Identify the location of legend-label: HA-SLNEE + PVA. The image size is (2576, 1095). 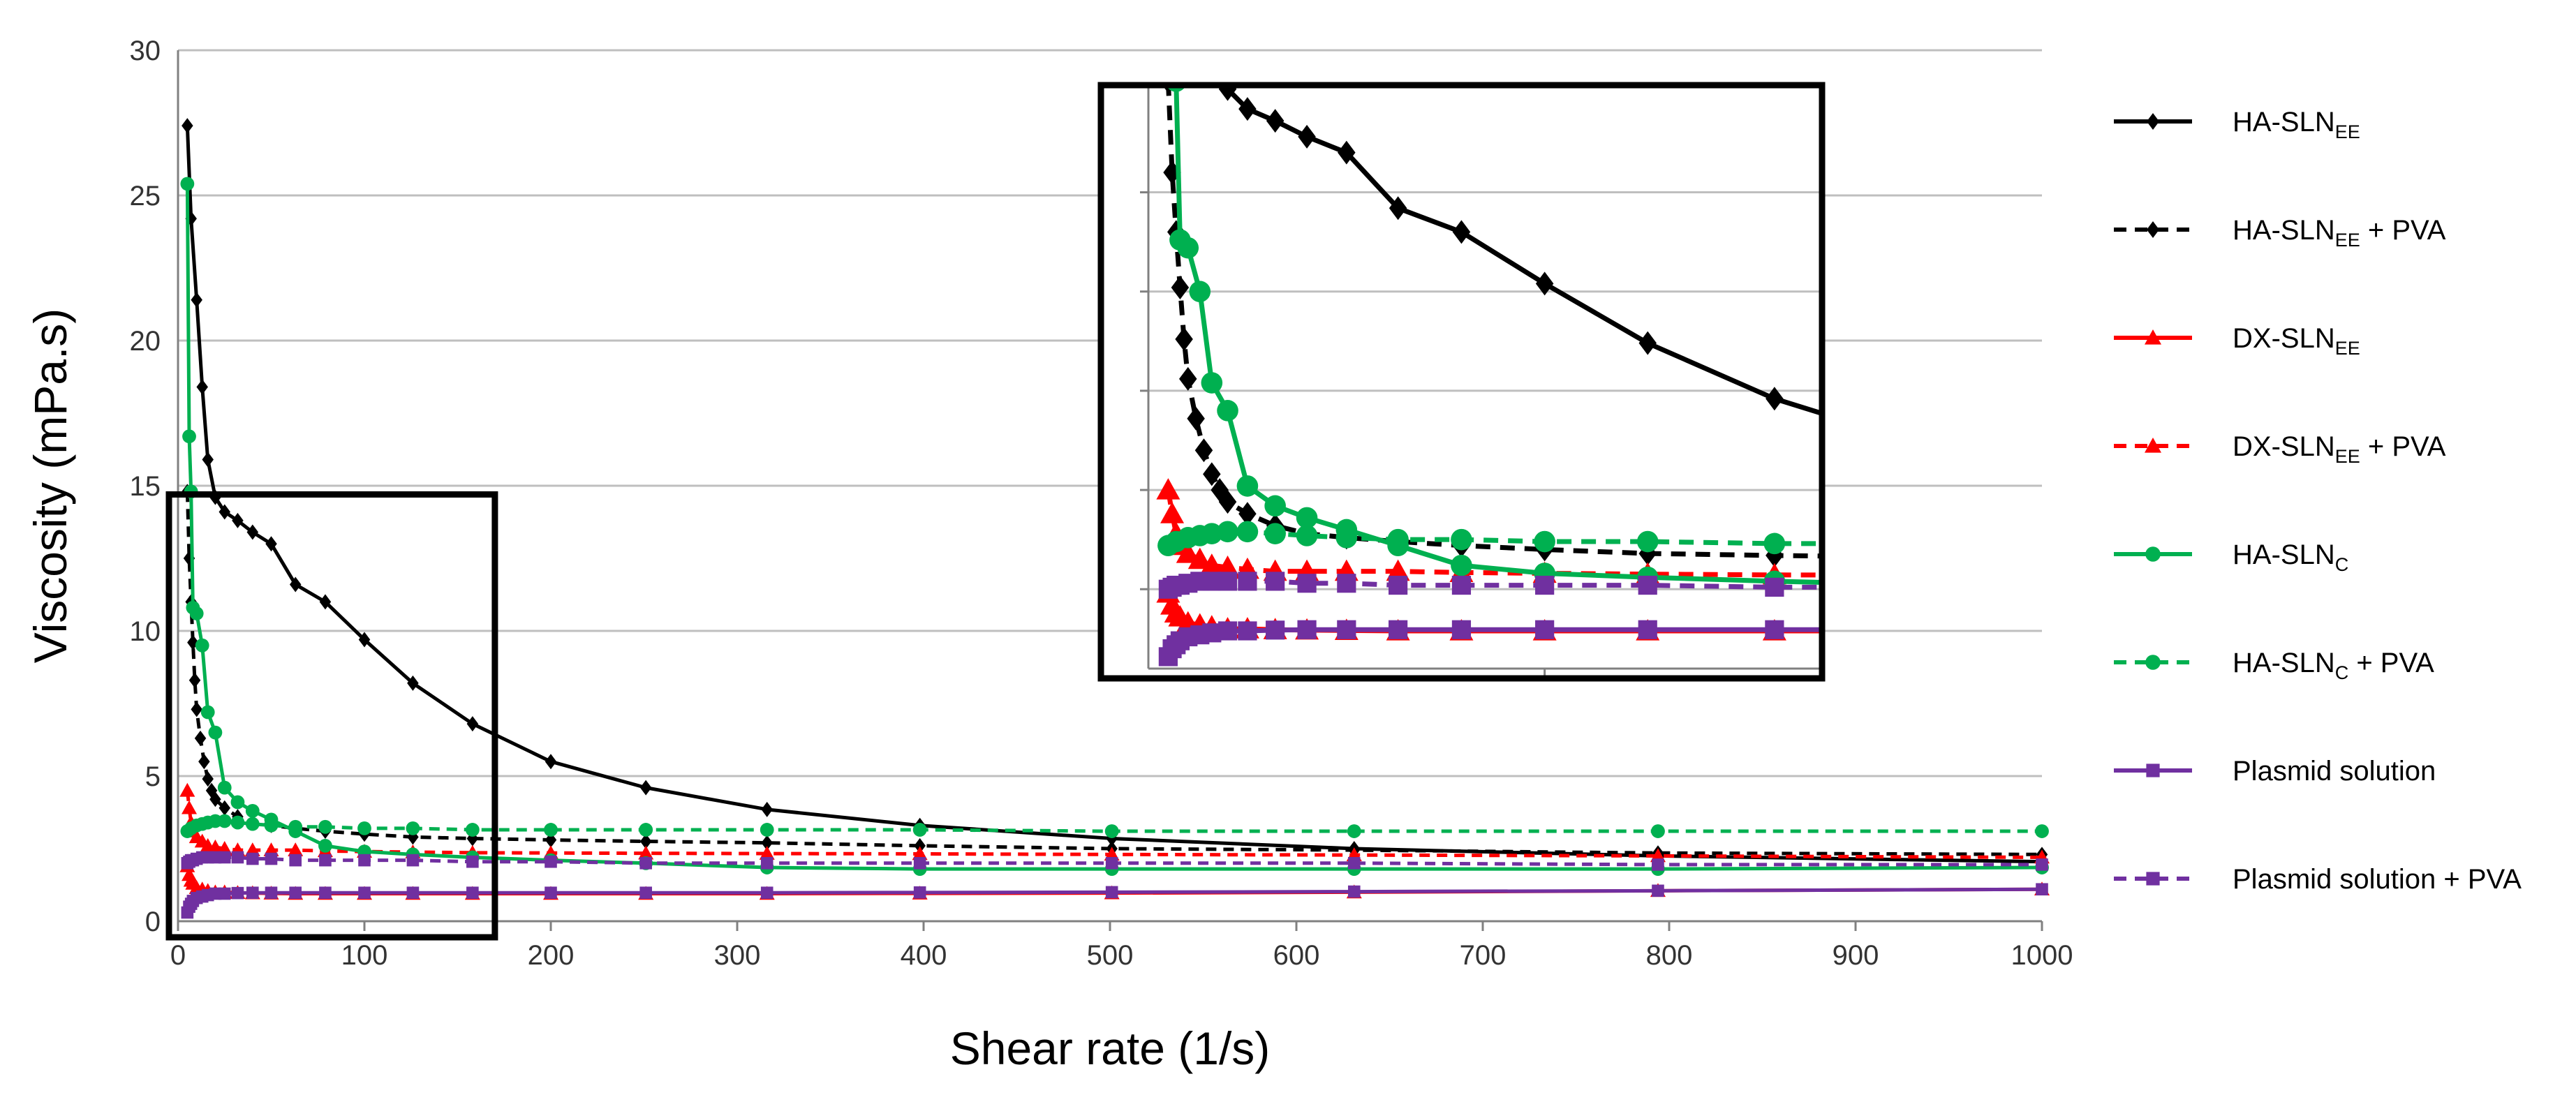
(2339, 233).